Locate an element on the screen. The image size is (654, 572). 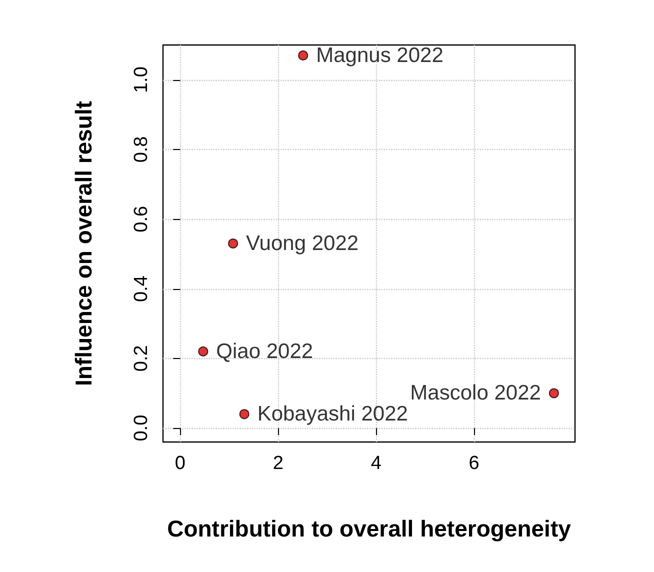
x-axis-title: Contribution to overall heterogeneity is located at coordinates (369, 529).